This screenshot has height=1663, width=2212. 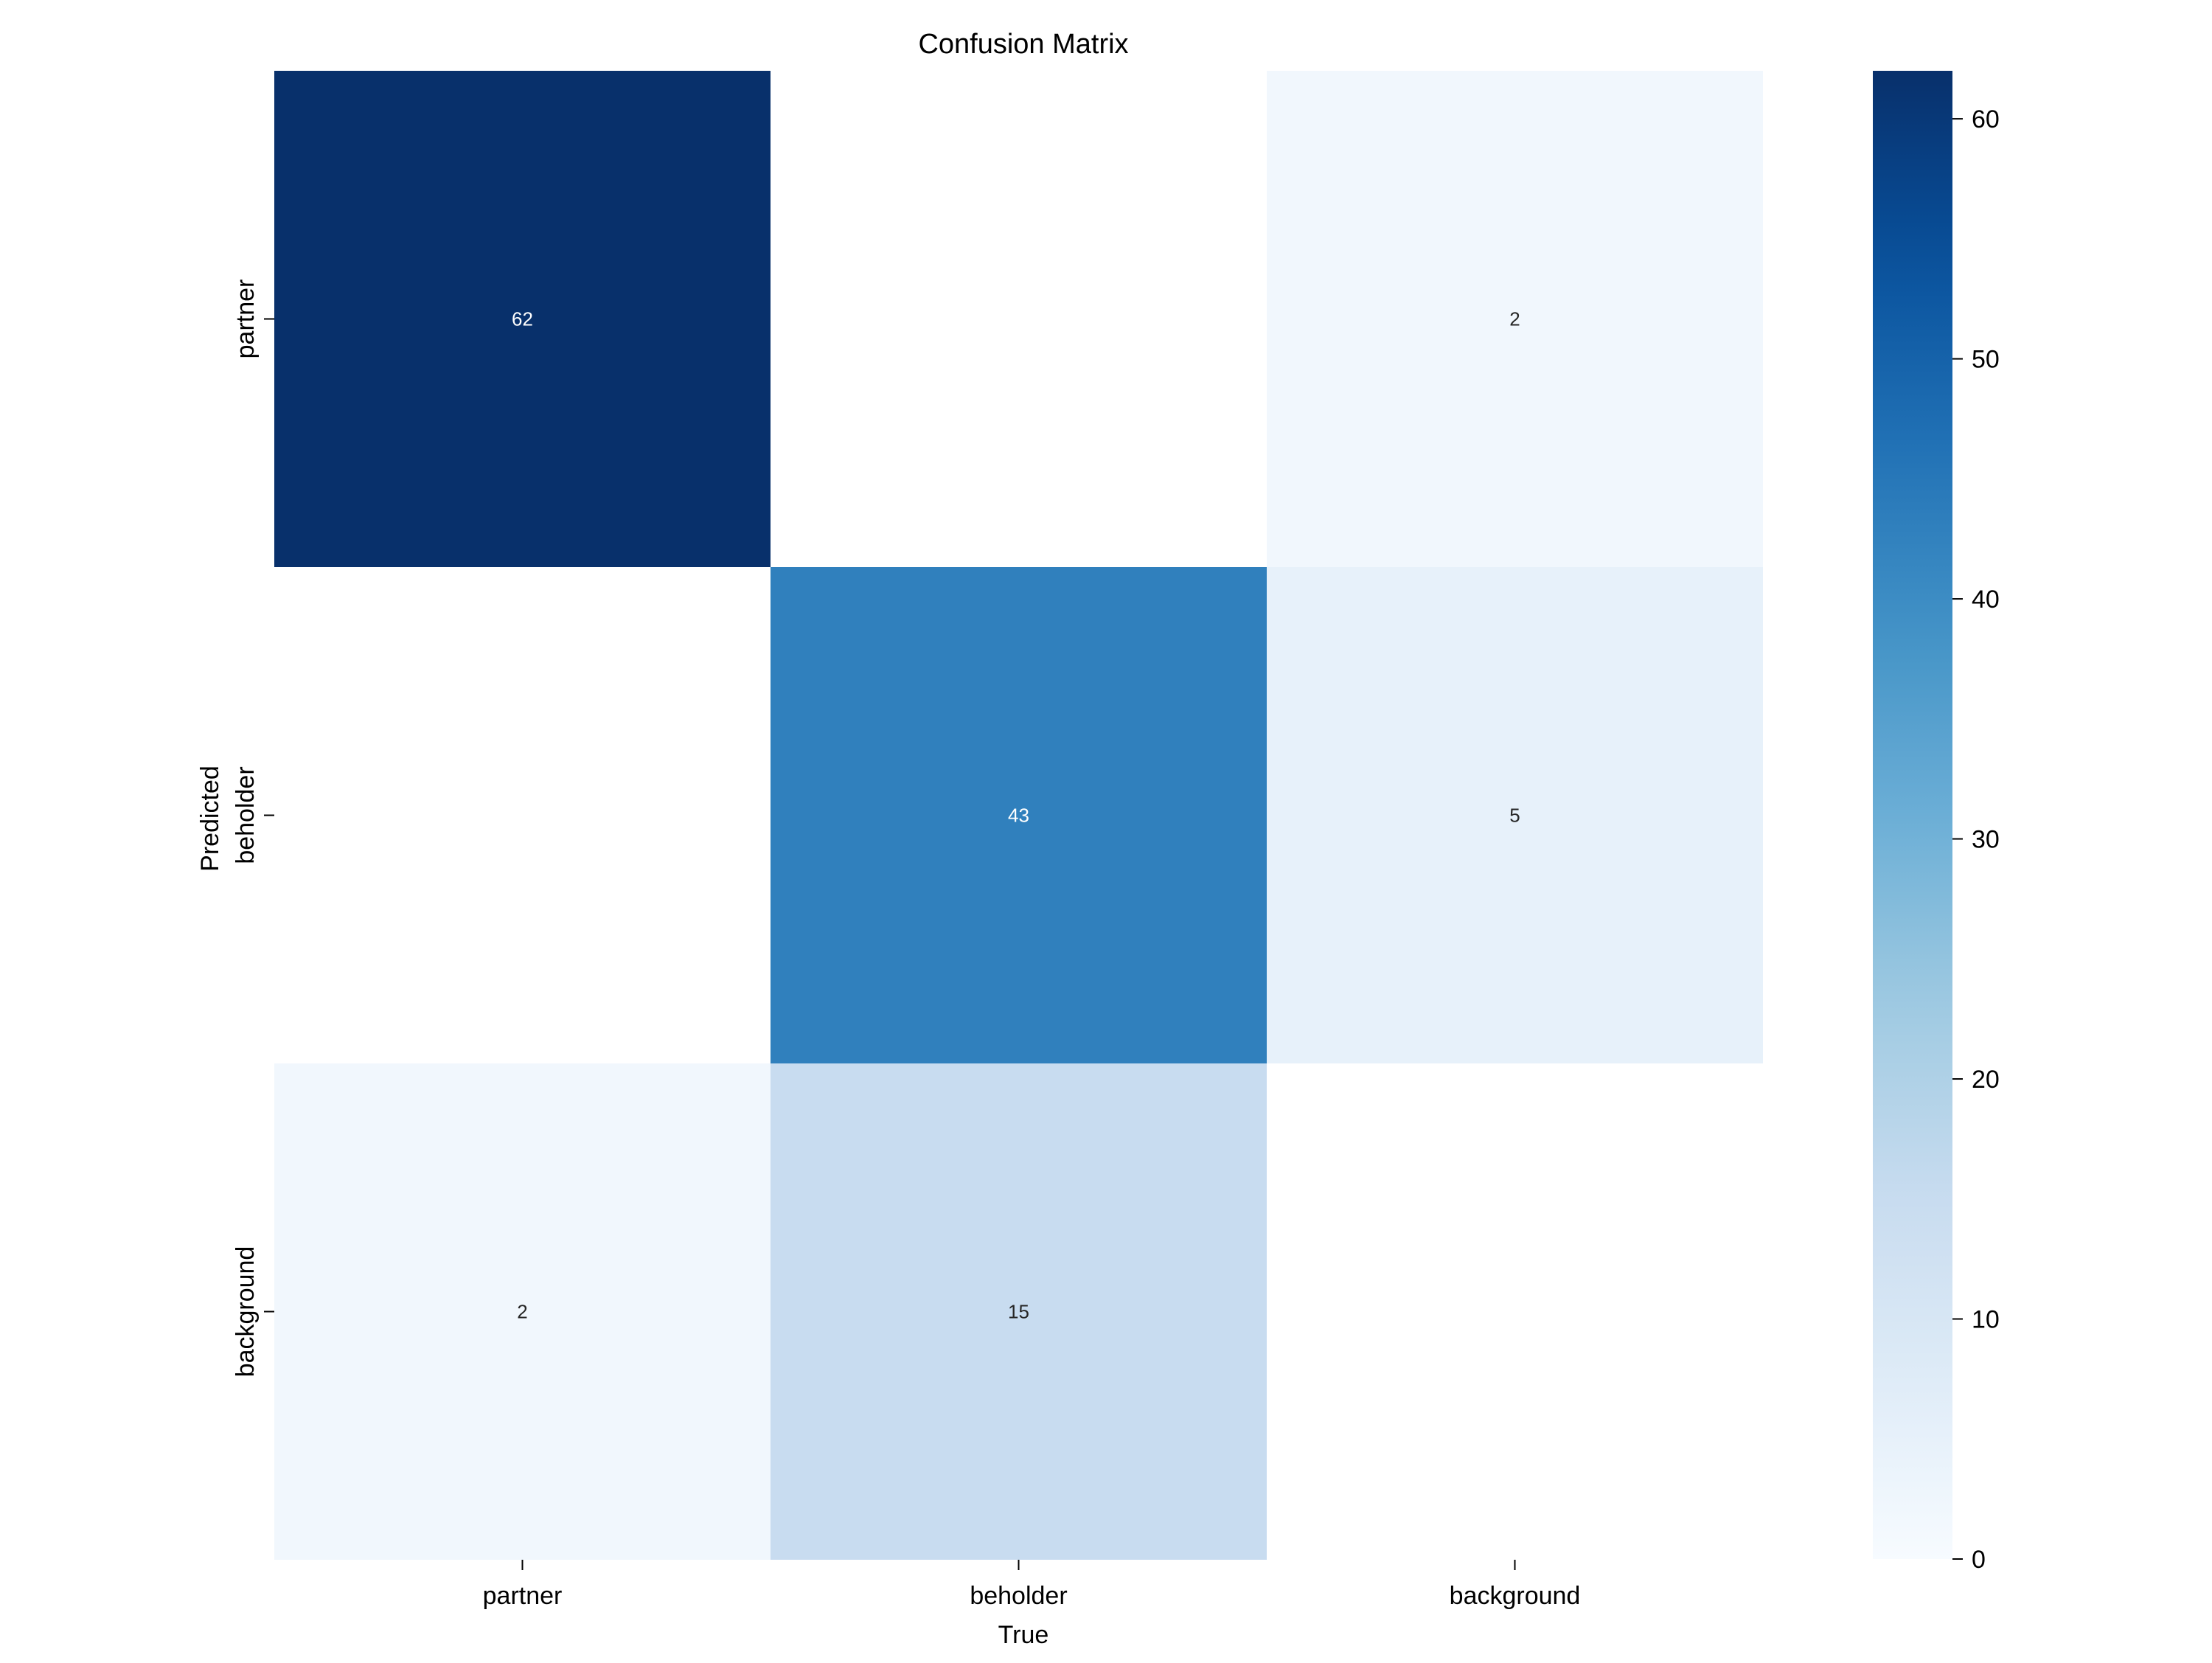 I want to click on colorbar-gradient, so click(x=1912, y=815).